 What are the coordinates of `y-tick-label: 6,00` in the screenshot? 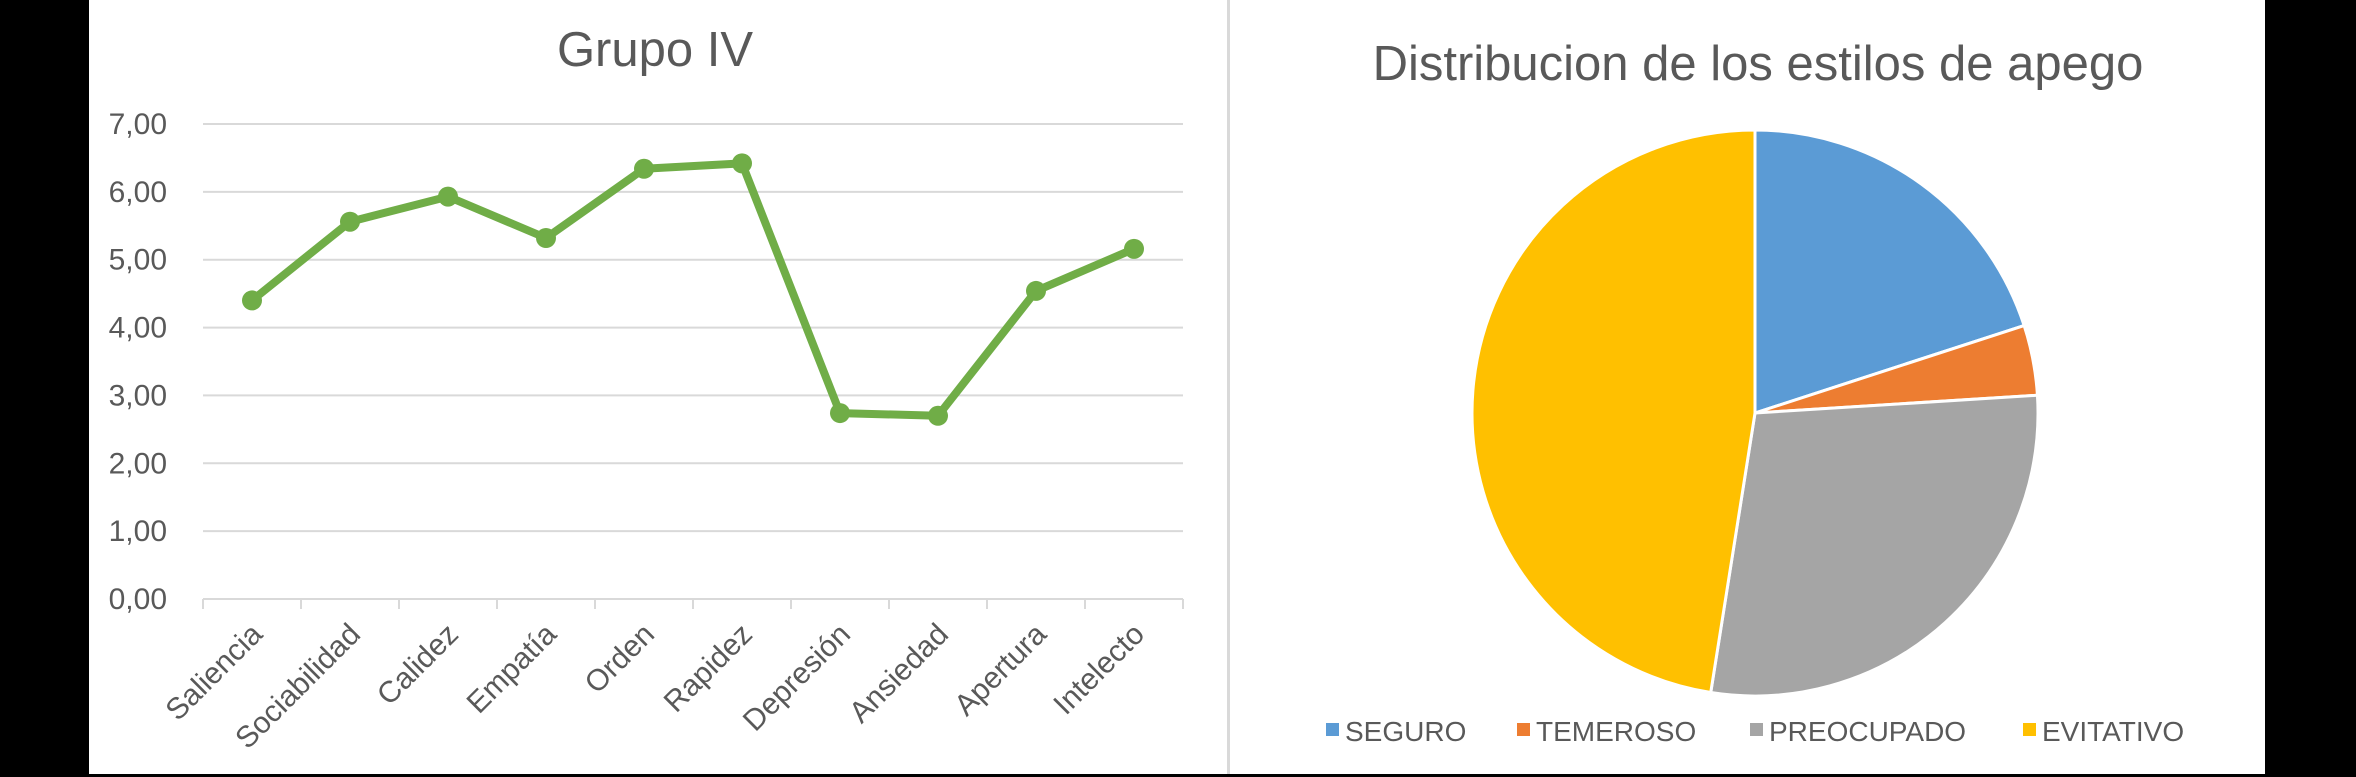 It's located at (138, 192).